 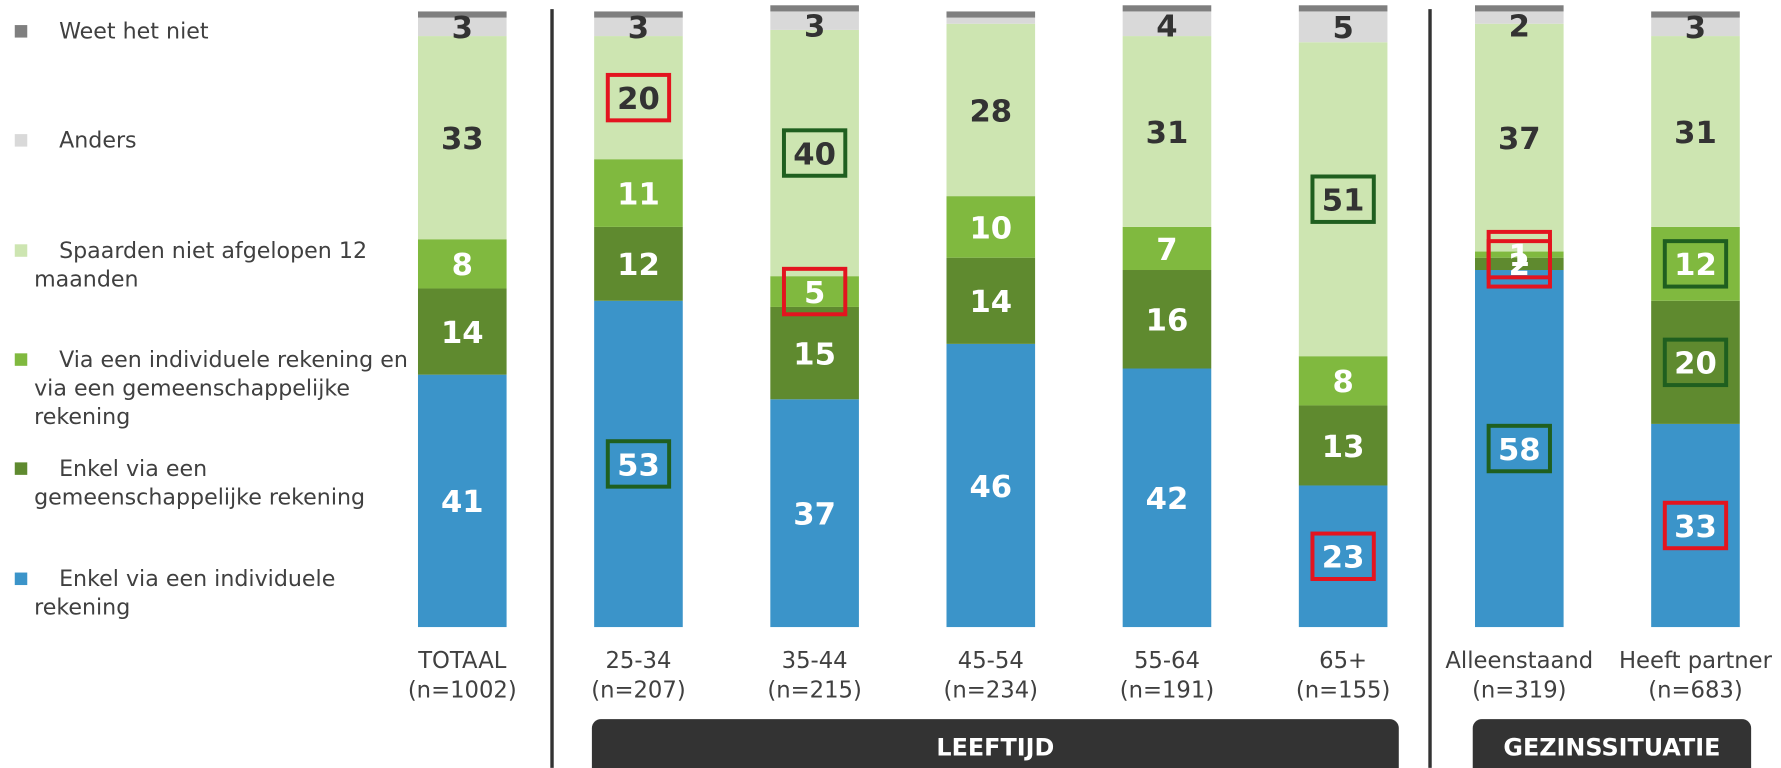 I want to click on x-tick-note: (n=234), so click(x=991, y=690).